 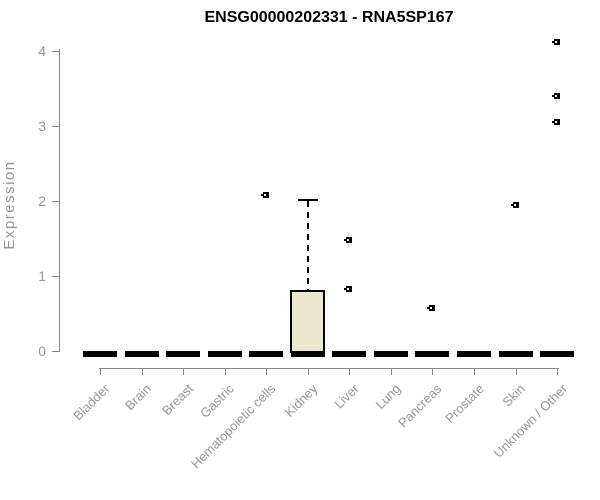 I want to click on x-category-label-text: Breast, so click(x=177, y=400).